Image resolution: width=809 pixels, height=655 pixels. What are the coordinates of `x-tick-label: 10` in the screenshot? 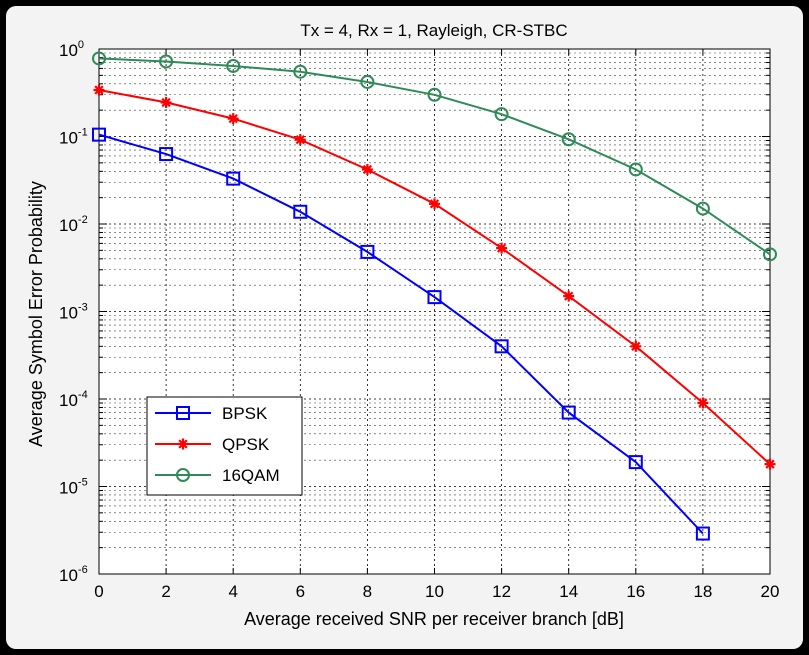 It's located at (434, 591).